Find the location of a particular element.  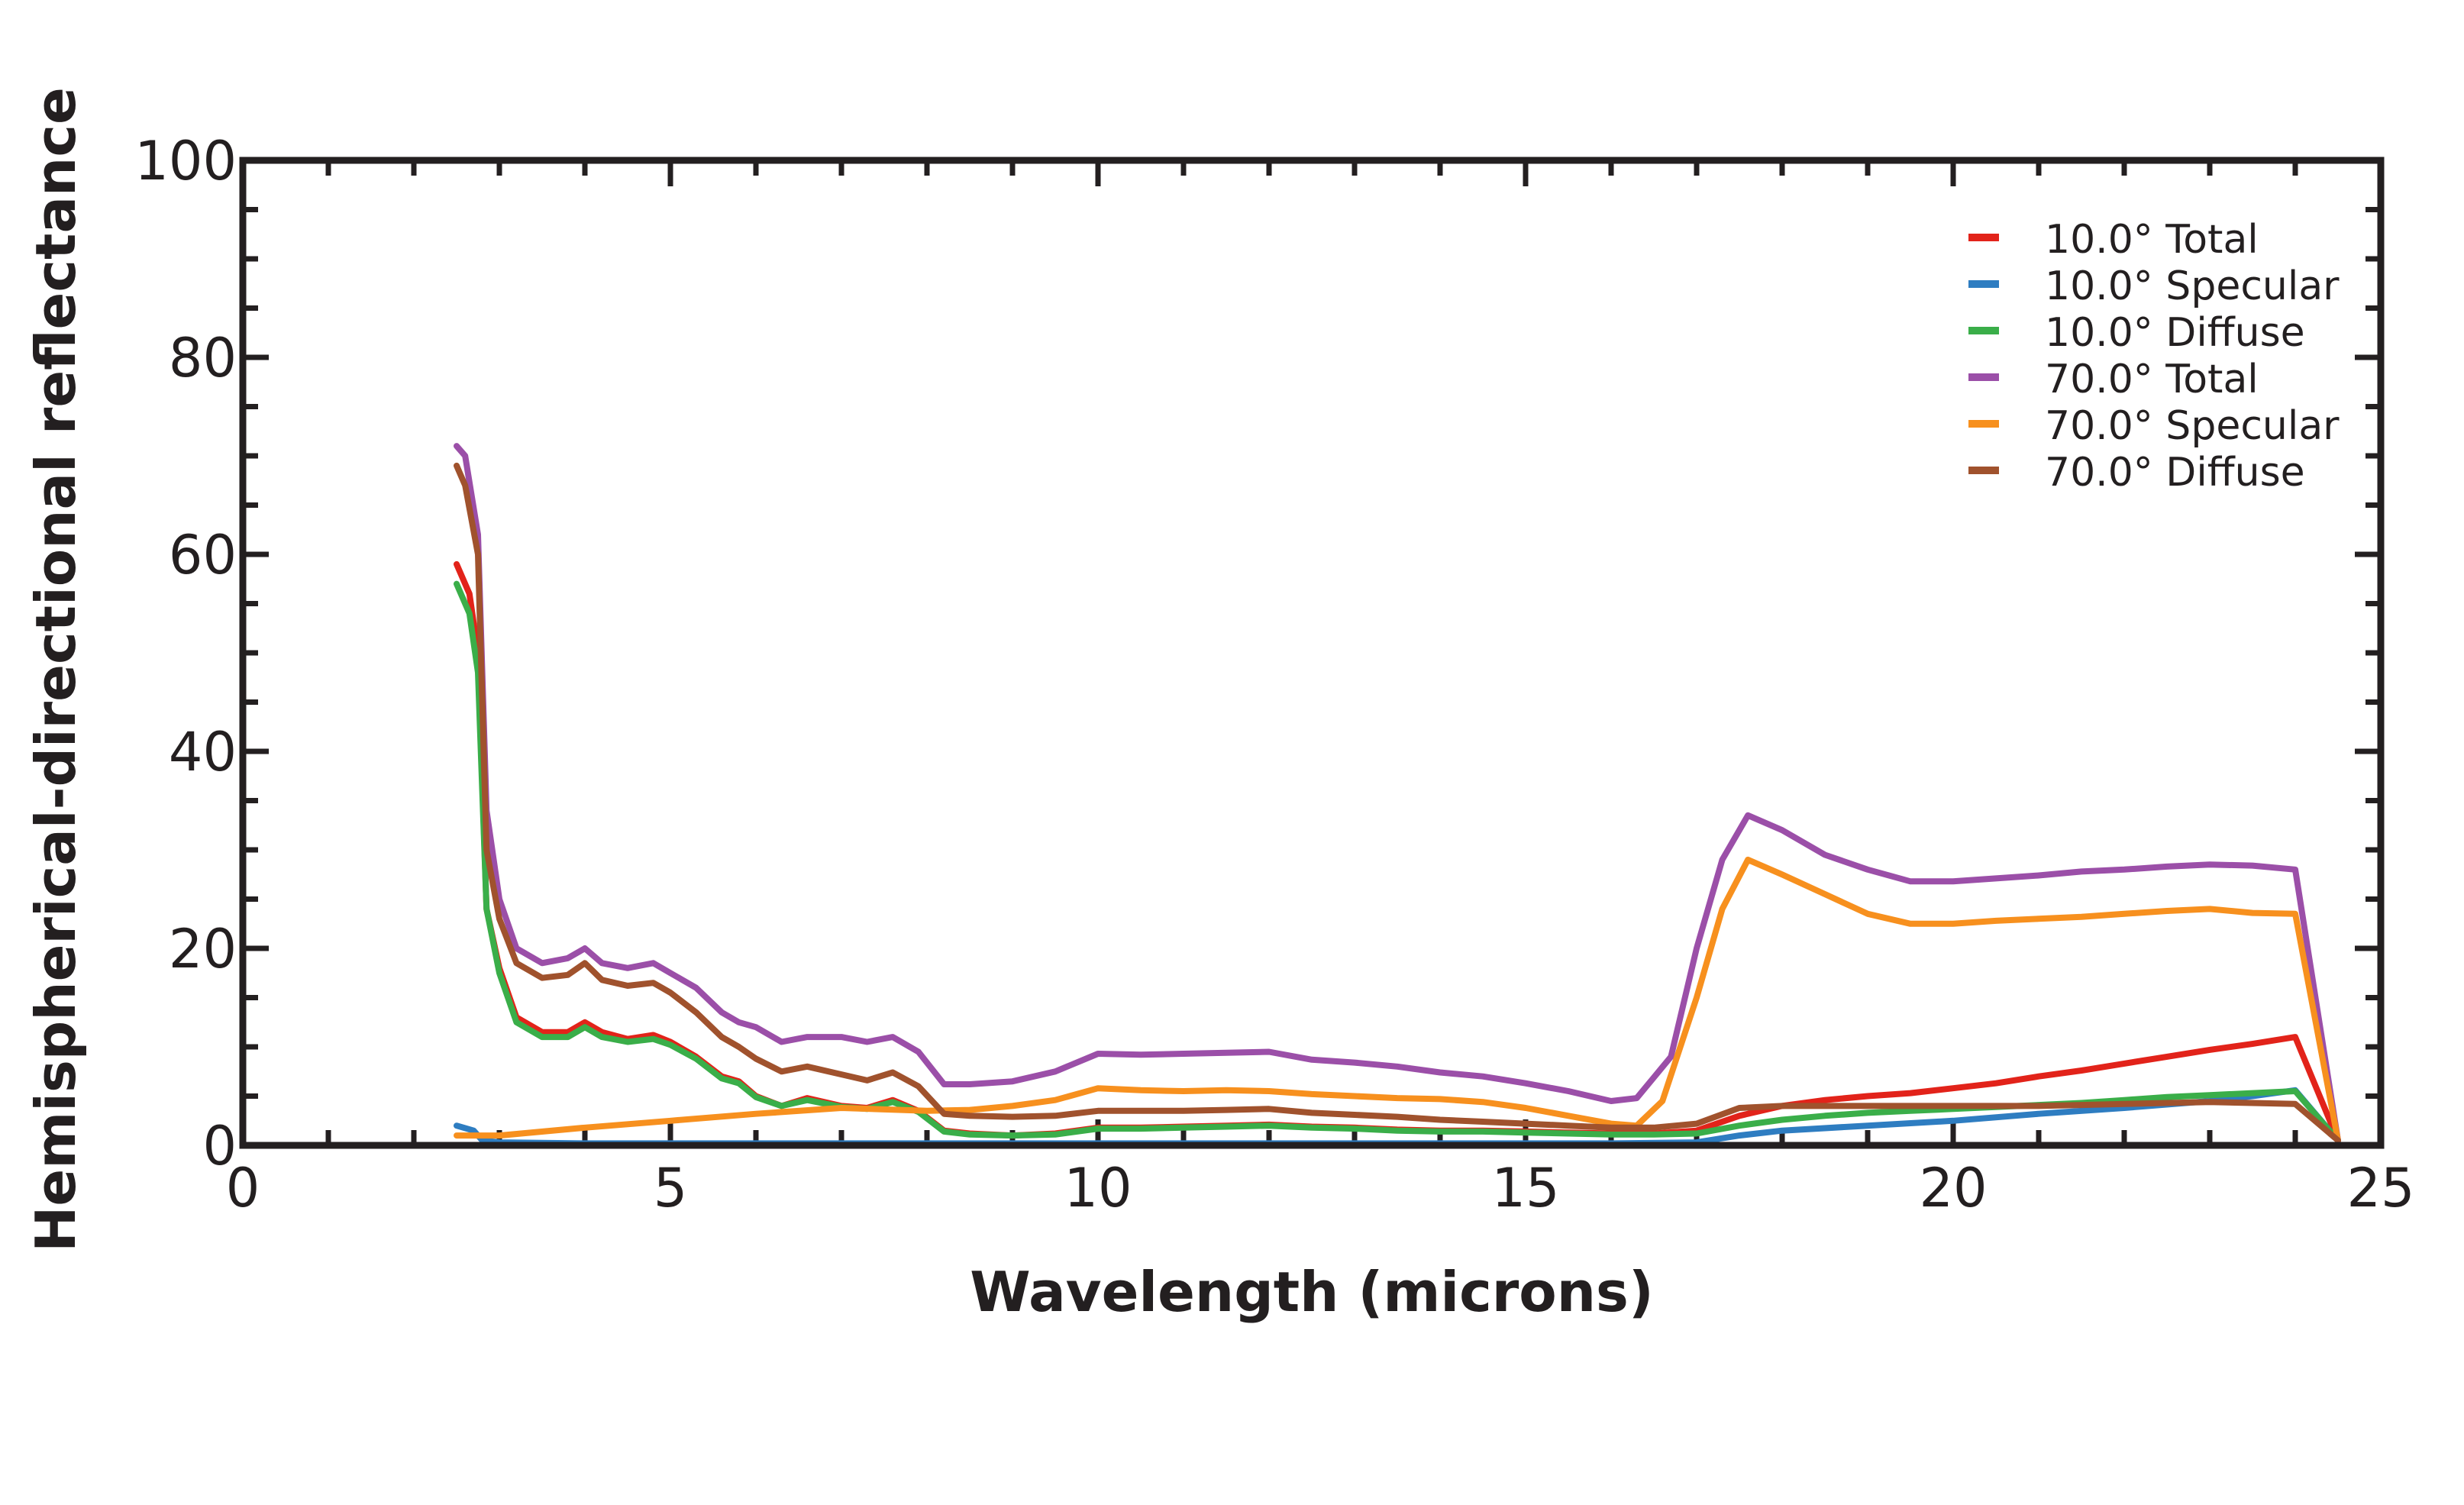

legend-label: 70.0° Total is located at coordinates (2152, 379).